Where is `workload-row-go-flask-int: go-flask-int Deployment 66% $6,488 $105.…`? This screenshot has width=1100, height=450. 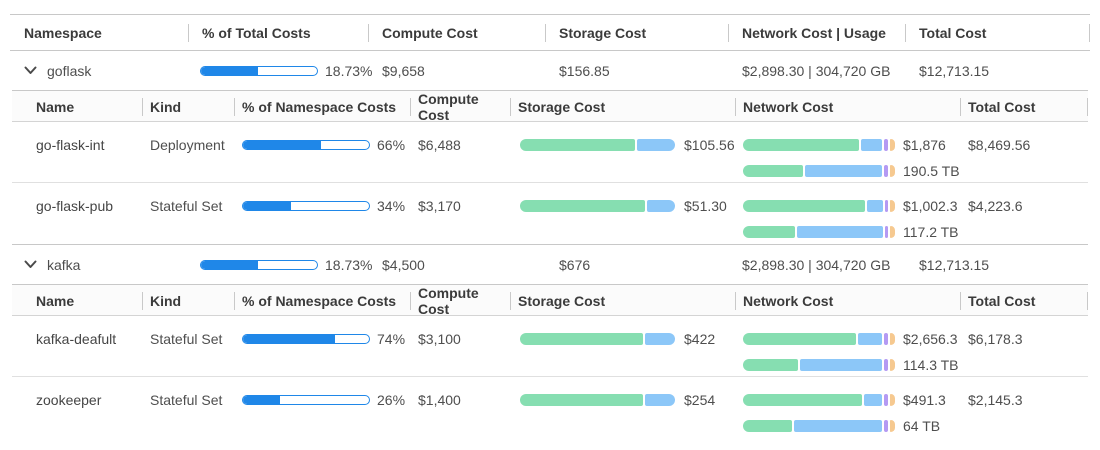
workload-row-go-flask-int: go-flask-int Deployment 66% $6,488 $105.… is located at coordinates (550, 152).